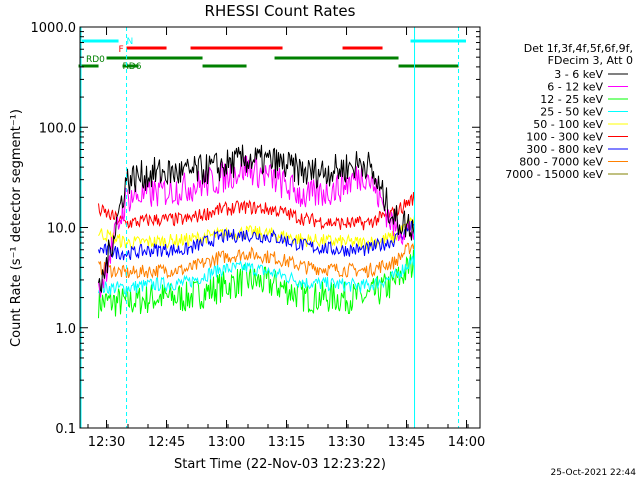 The height and width of the screenshot is (480, 640). Describe the element at coordinates (554, 174) in the screenshot. I see `legend-label: 7000 - 15000 keV` at that location.